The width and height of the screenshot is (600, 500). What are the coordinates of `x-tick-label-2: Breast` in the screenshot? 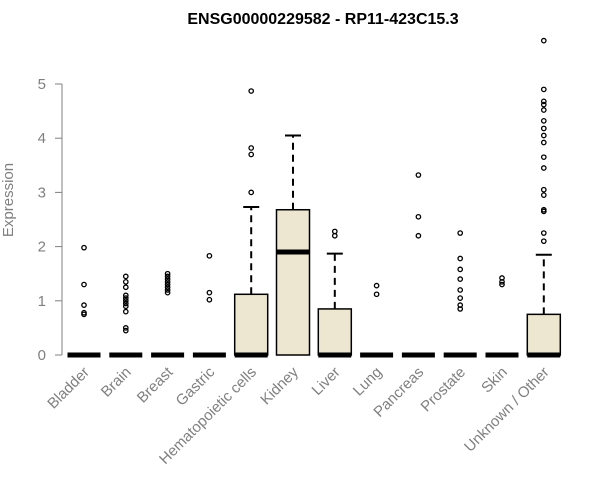 It's located at (155, 384).